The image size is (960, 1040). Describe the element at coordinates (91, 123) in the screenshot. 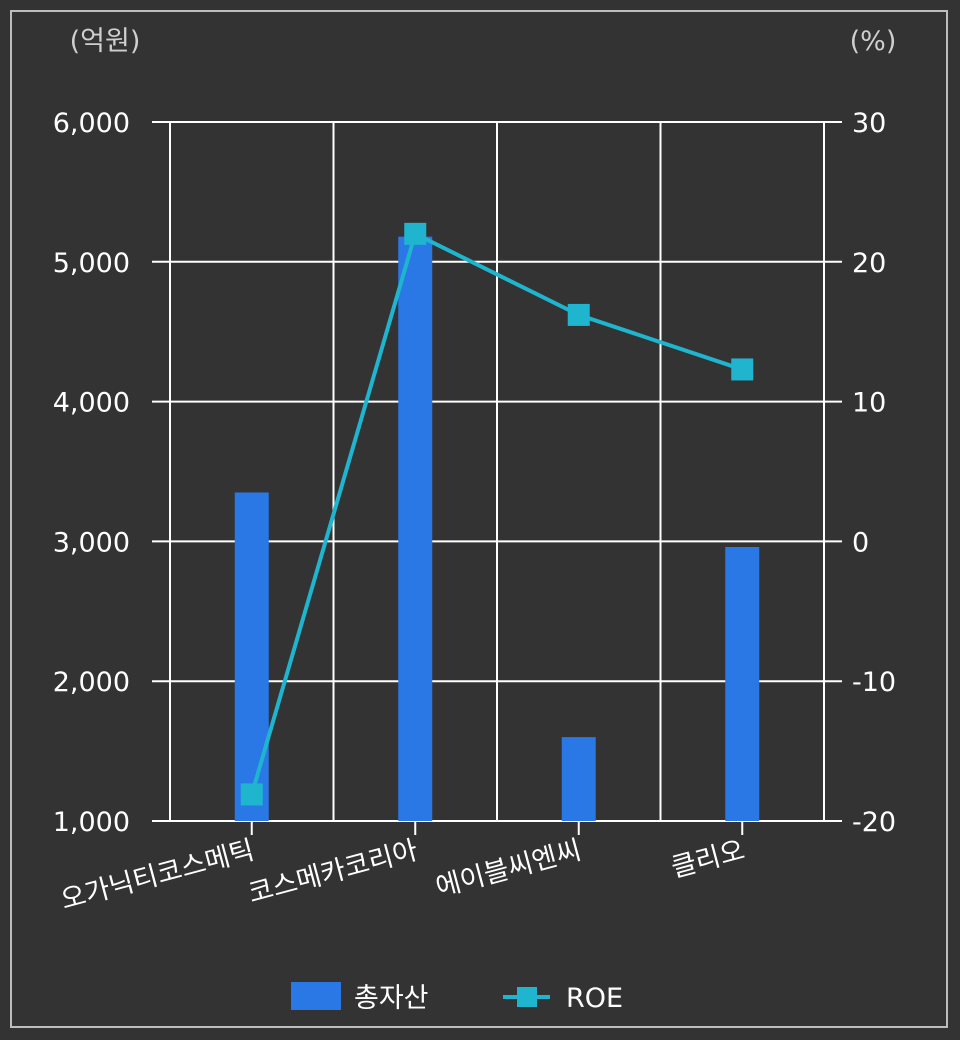

I see `left-tick-label: 6,000` at that location.